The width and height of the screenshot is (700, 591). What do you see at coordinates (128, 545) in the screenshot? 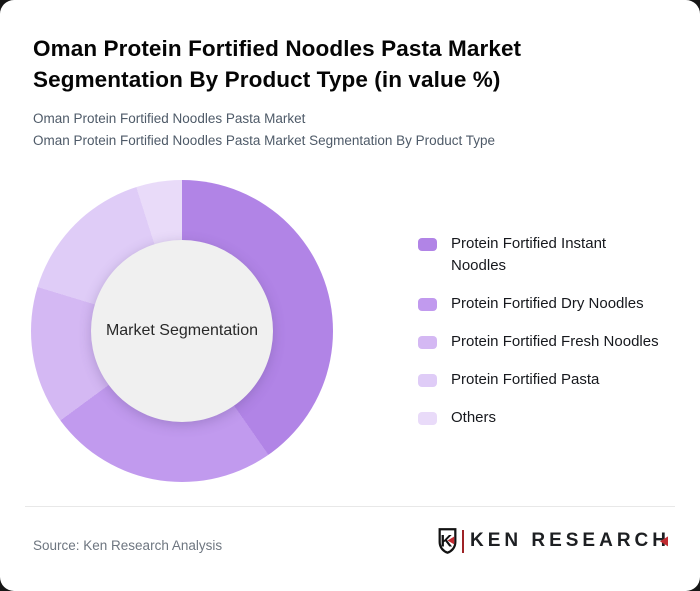
I see `source-text: Source: Ken Research Analysis` at bounding box center [128, 545].